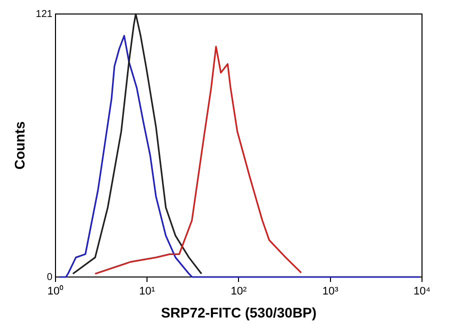  I want to click on x-axis-title: SRP72-FITC (530/30BP), so click(238, 312).